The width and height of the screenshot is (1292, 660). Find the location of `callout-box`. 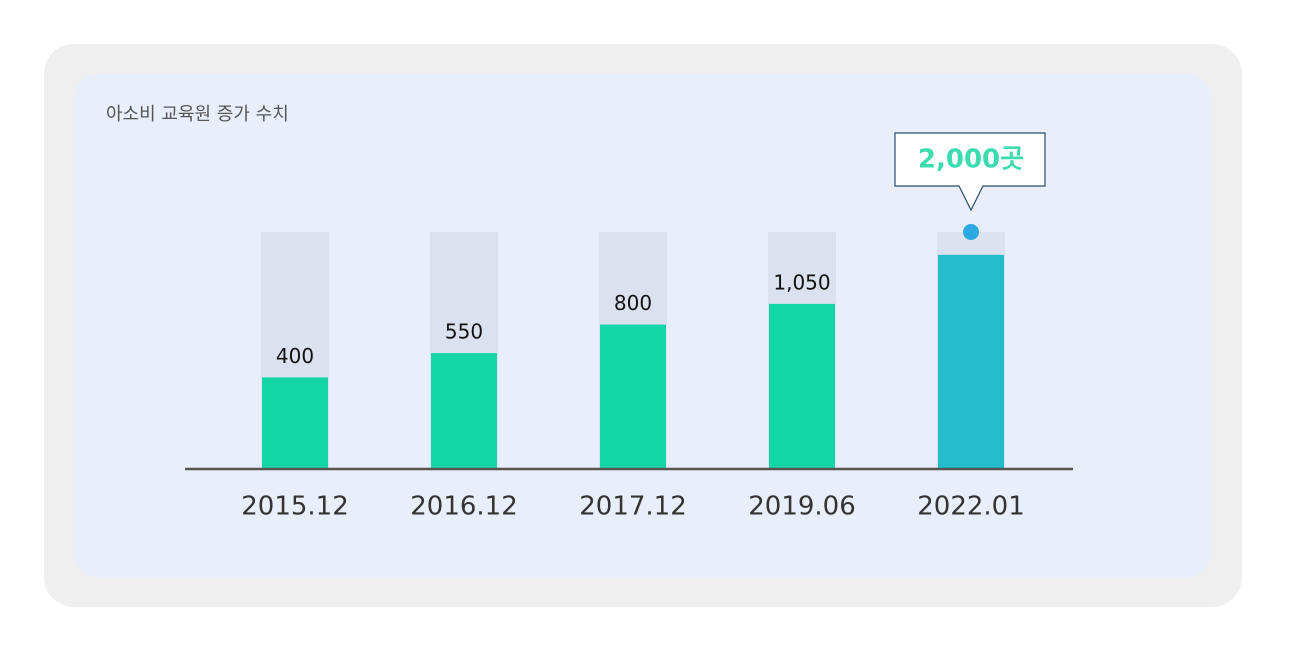

callout-box is located at coordinates (970, 172).